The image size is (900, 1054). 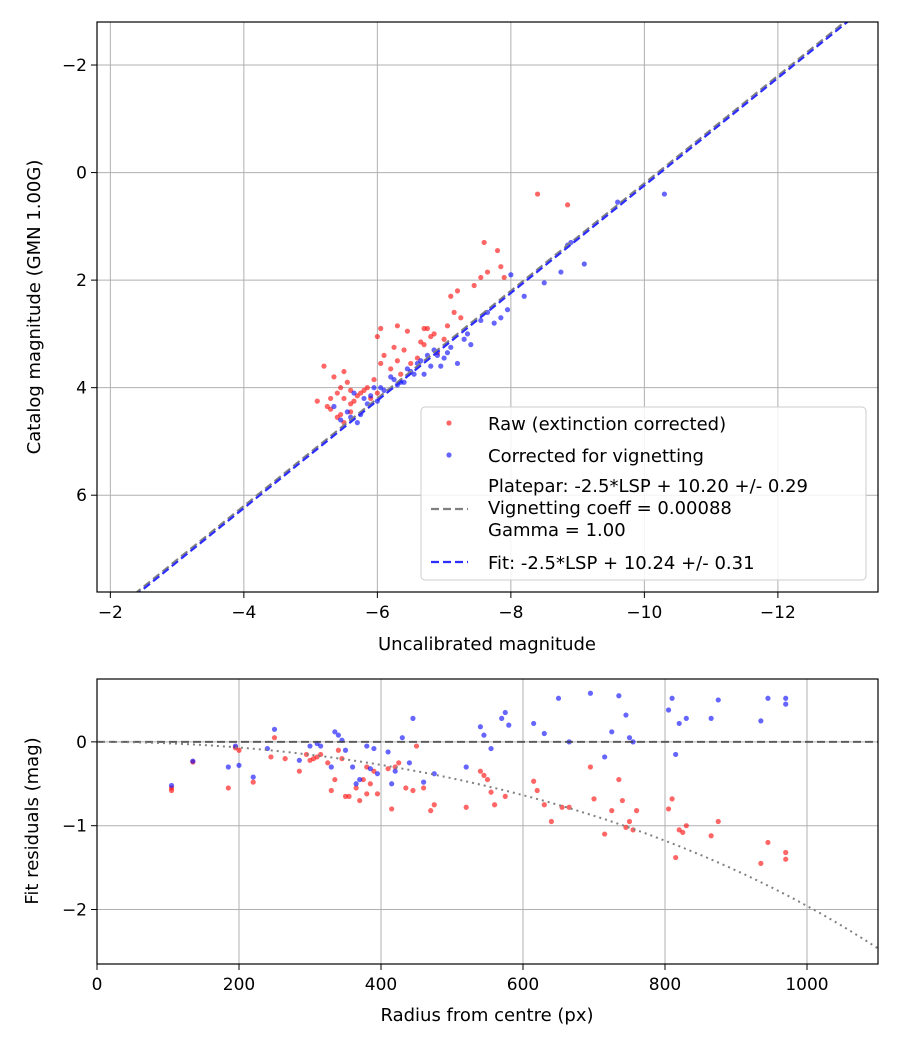 I want to click on top-x-tick-label: −8, so click(x=510, y=613).